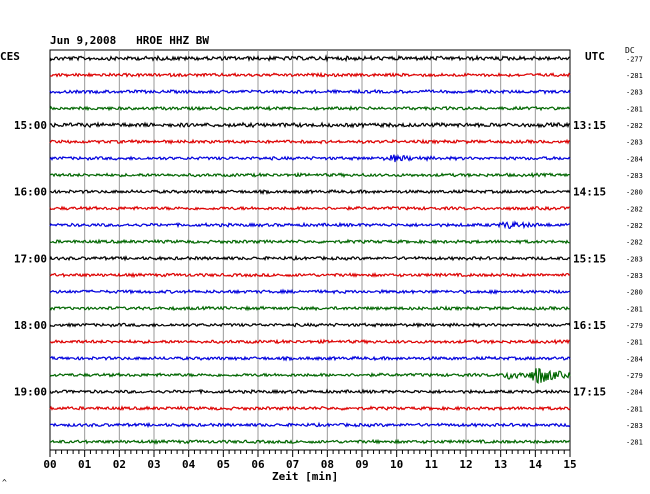 The image size is (650, 494). I want to click on left-time-label: 15:00, so click(30, 125).